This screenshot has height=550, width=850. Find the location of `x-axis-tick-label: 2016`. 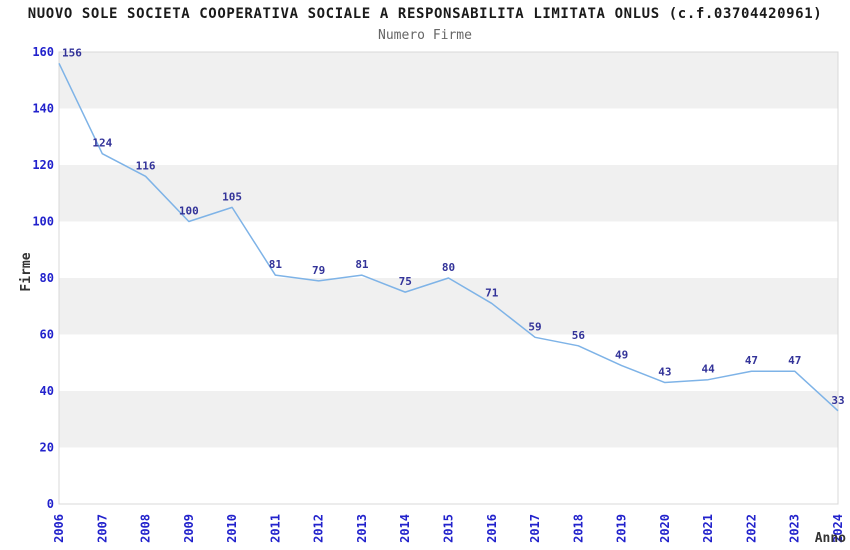

x-axis-tick-label: 2016 is located at coordinates (492, 528).